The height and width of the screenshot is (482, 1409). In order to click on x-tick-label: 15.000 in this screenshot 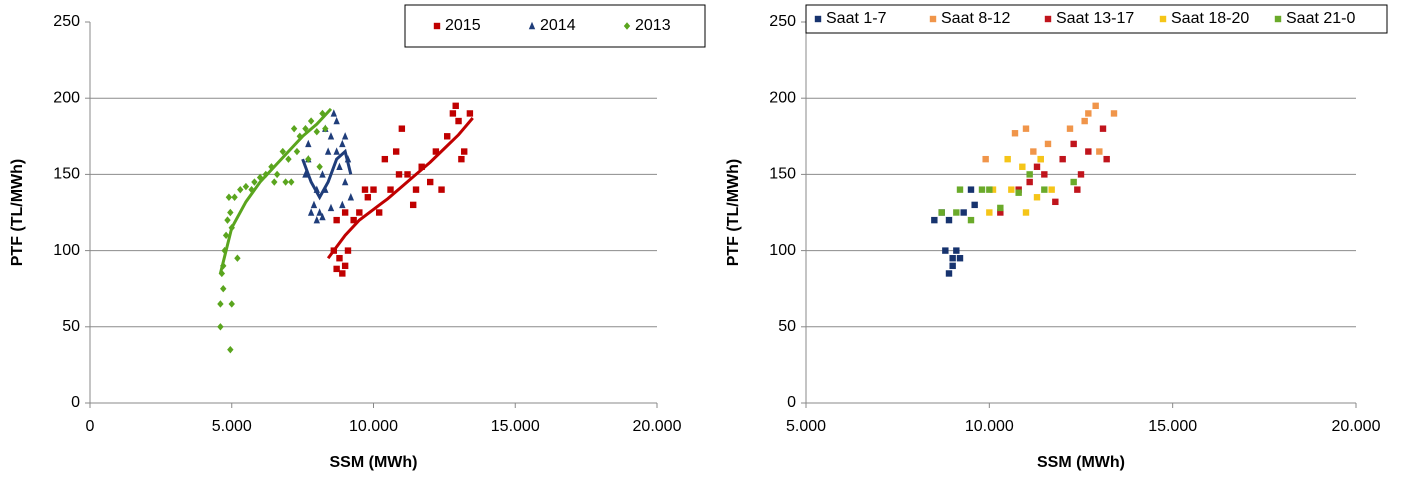, I will do `click(1172, 426)`.